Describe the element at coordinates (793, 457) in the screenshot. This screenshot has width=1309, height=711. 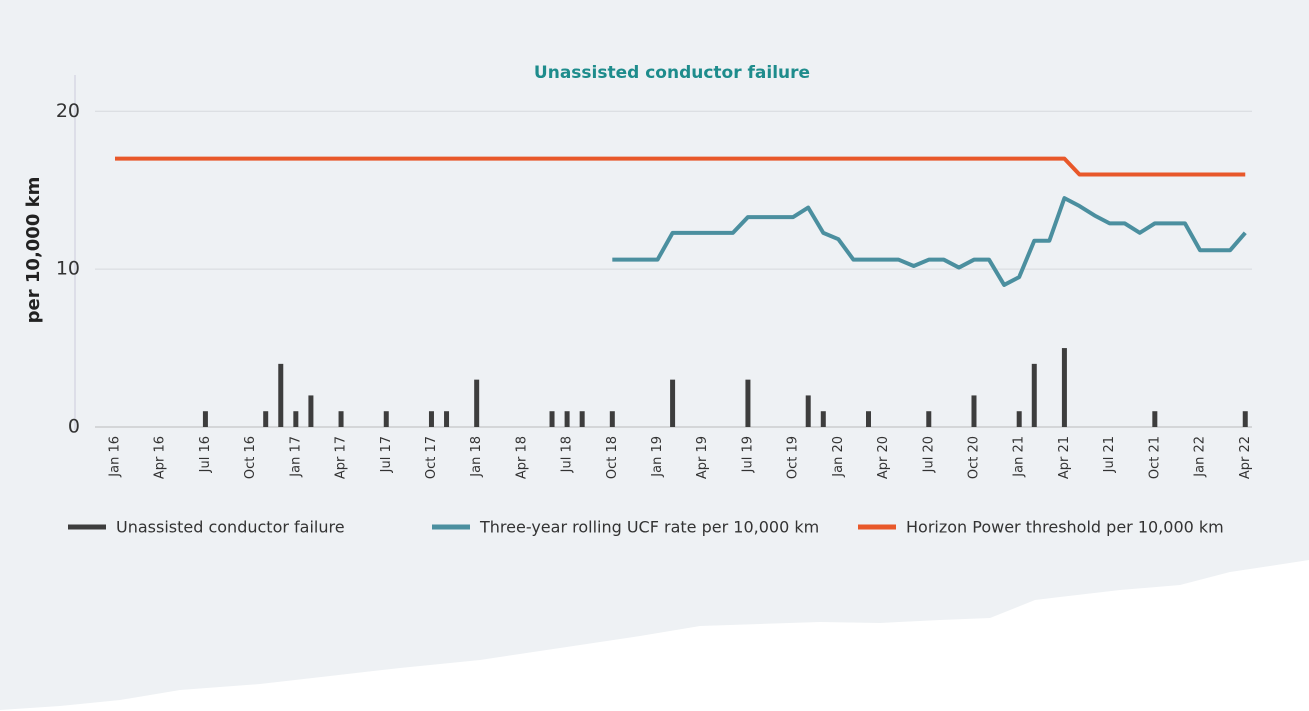
I see `x-tick-label: Oct 19` at that location.